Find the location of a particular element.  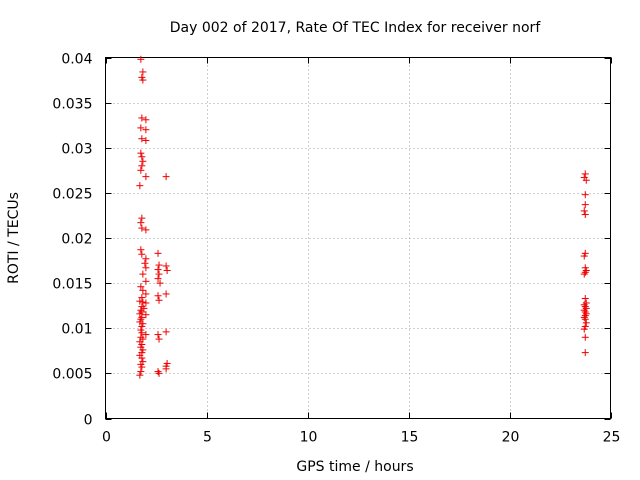

y-tick-label: 0.015 is located at coordinates (72, 285).